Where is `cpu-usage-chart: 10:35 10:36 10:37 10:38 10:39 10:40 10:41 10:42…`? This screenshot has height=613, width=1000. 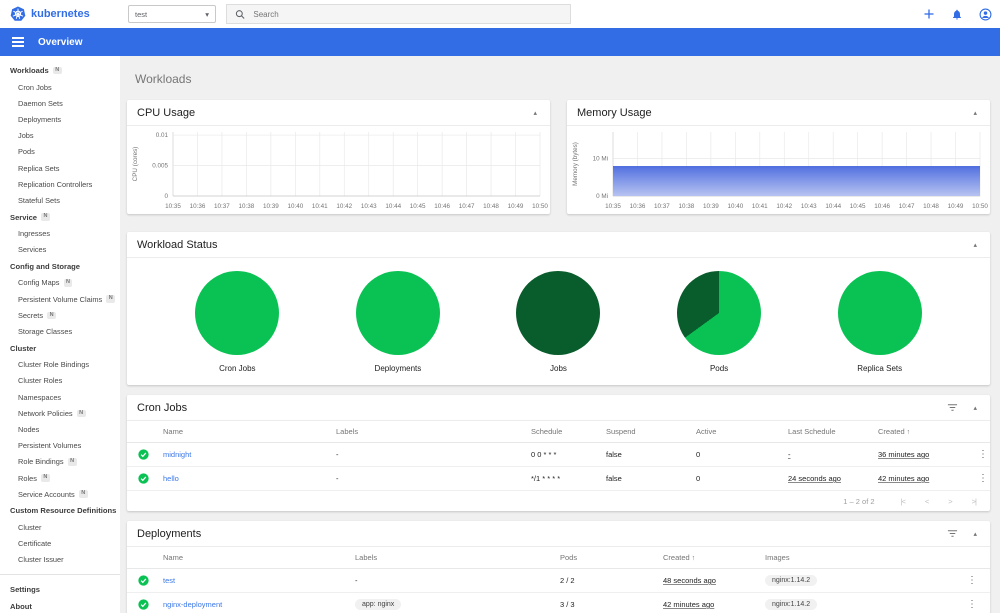 cpu-usage-chart: 10:35 10:36 10:37 10:38 10:39 10:40 10:41 10:42… is located at coordinates (338, 169).